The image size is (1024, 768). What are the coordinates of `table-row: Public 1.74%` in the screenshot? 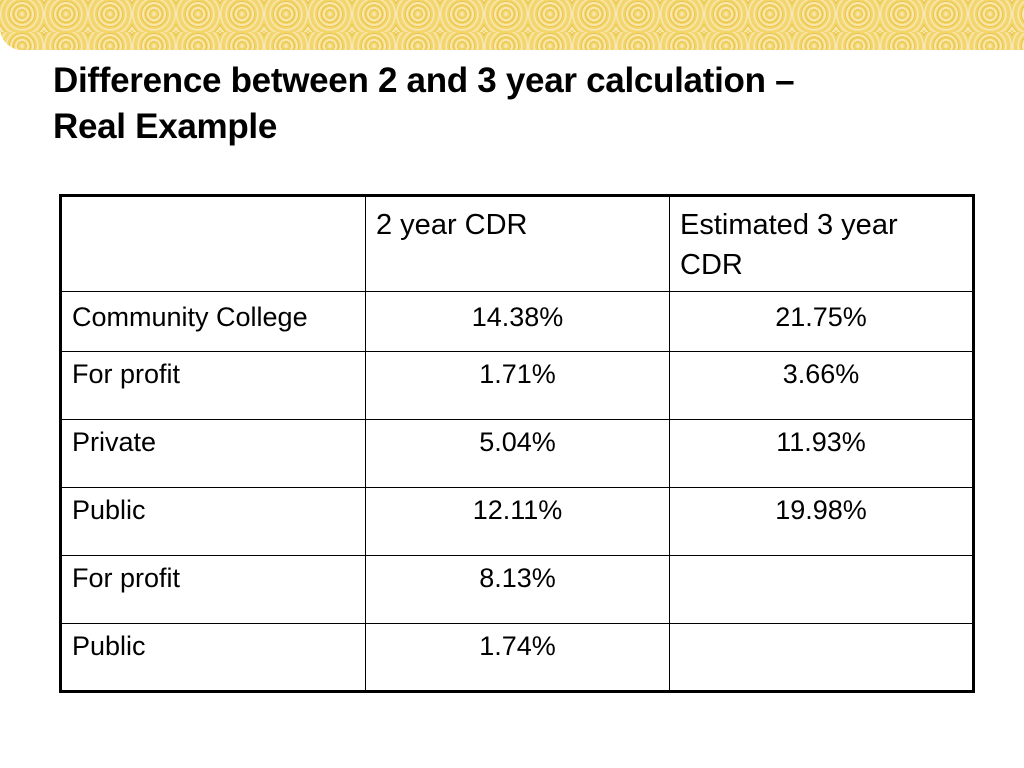 It's located at (517, 657).